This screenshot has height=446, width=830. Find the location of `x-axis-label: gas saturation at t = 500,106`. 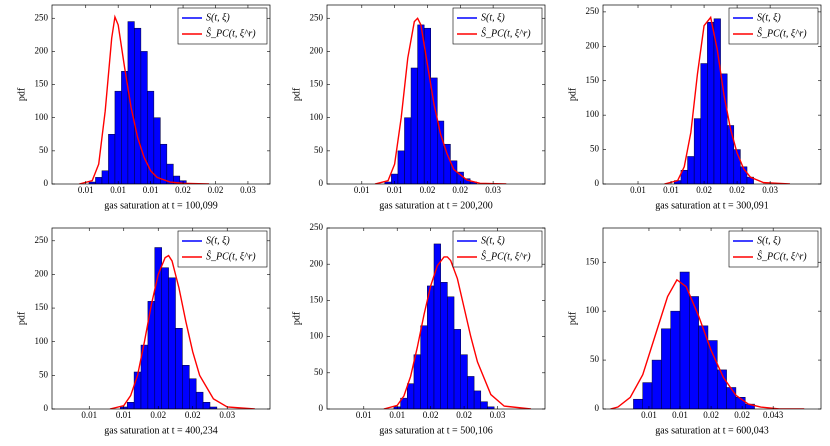

x-axis-label: gas saturation at t = 500,106 is located at coordinates (435, 430).